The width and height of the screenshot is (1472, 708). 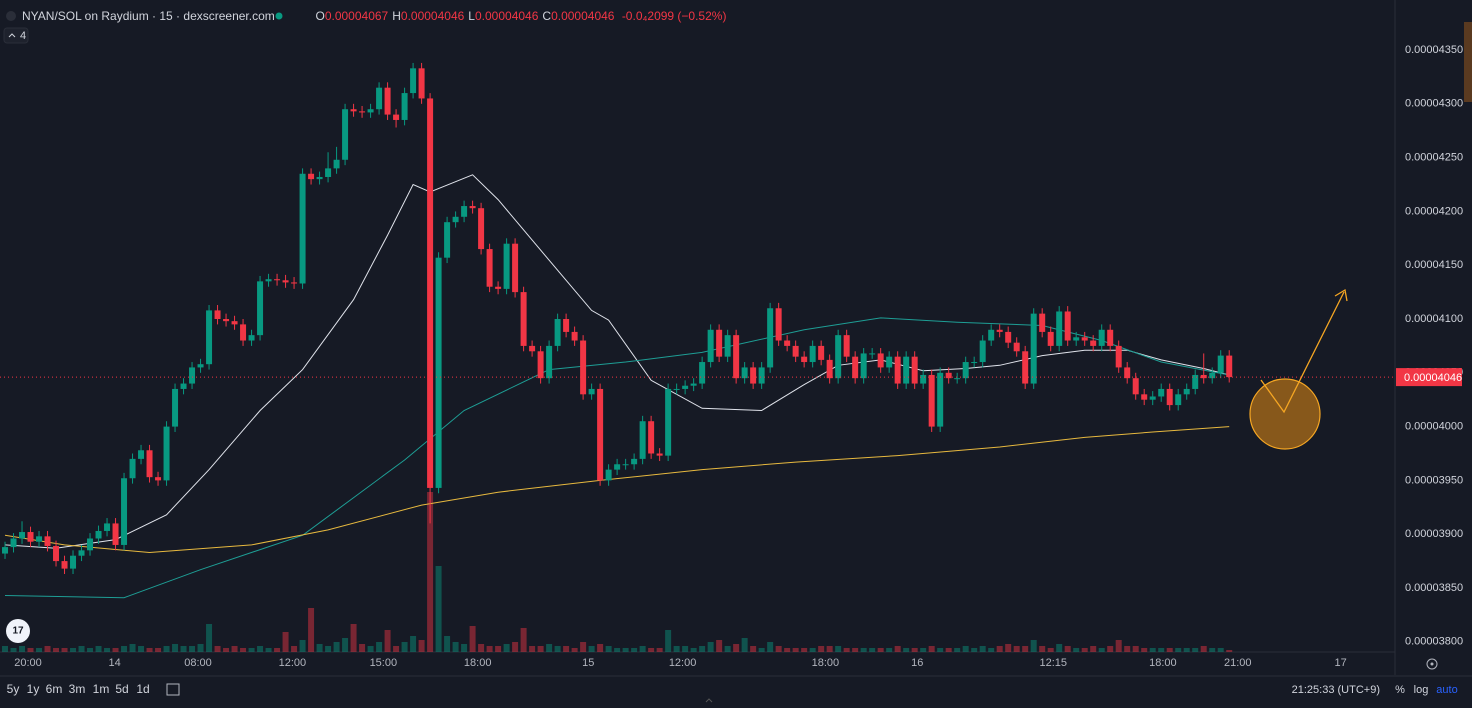 I want to click on clock: 21:25:33 (UTC+9), so click(x=1336, y=690).